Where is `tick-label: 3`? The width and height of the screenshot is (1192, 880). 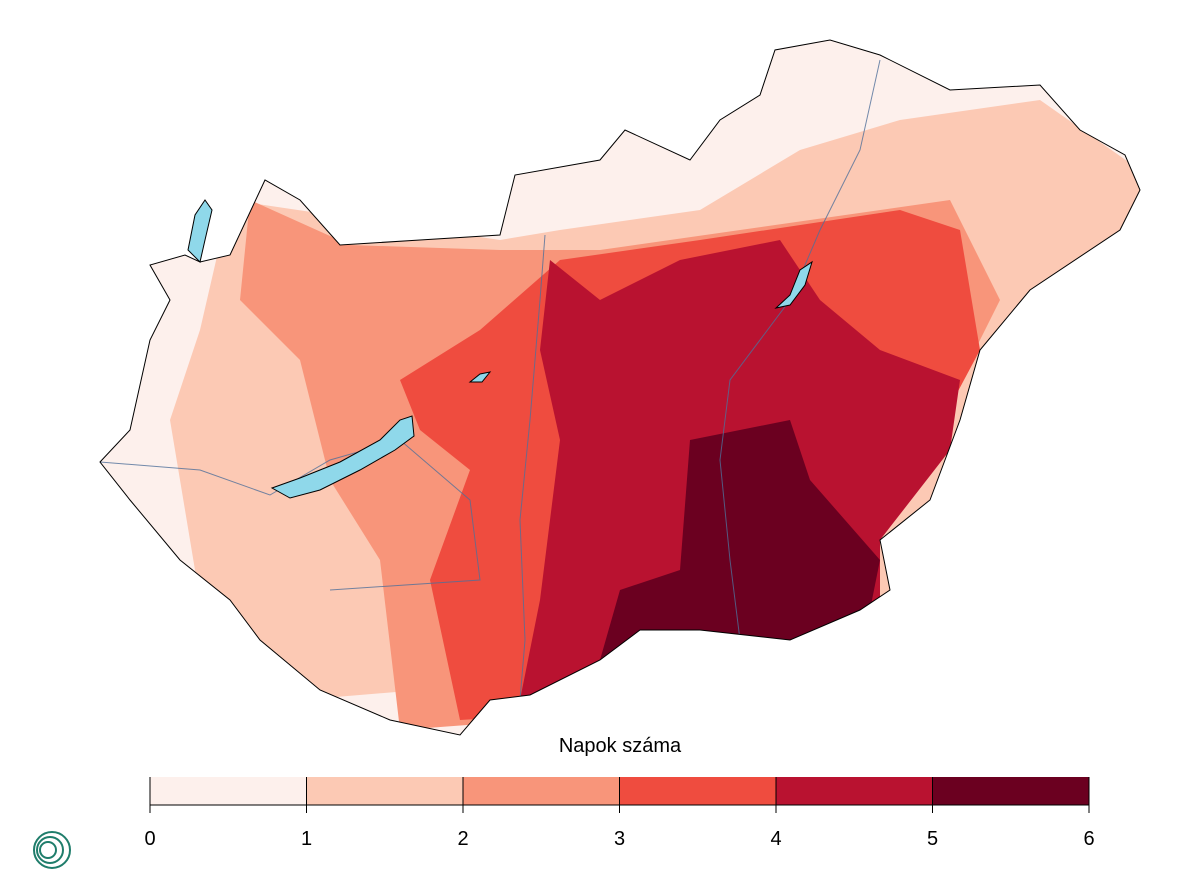
tick-label: 3 is located at coordinates (619, 839).